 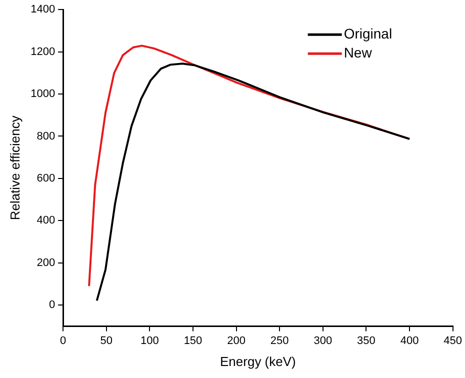 I want to click on legend-label: Original, so click(x=368, y=33).